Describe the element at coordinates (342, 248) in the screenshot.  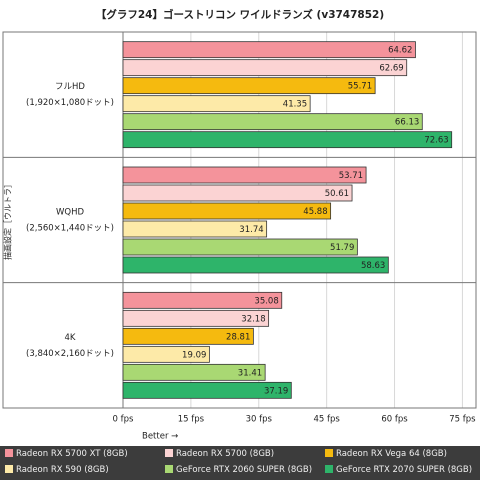
I see `value-label: 51.79` at that location.